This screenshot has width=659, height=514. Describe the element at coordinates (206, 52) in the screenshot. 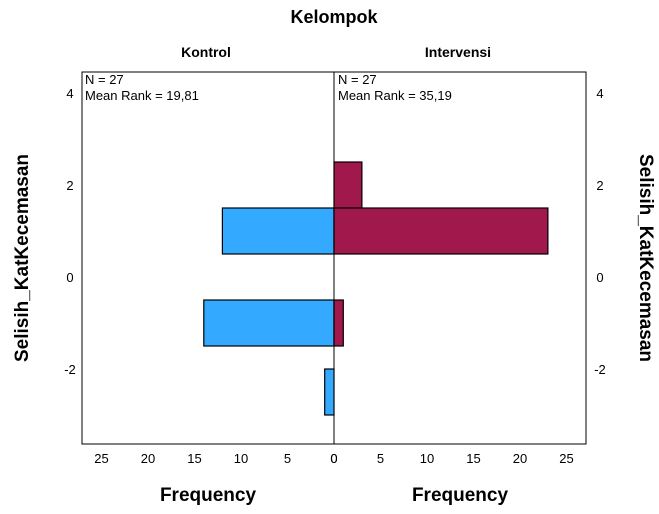

I see `panel-title-kontrol: Kontrol` at that location.